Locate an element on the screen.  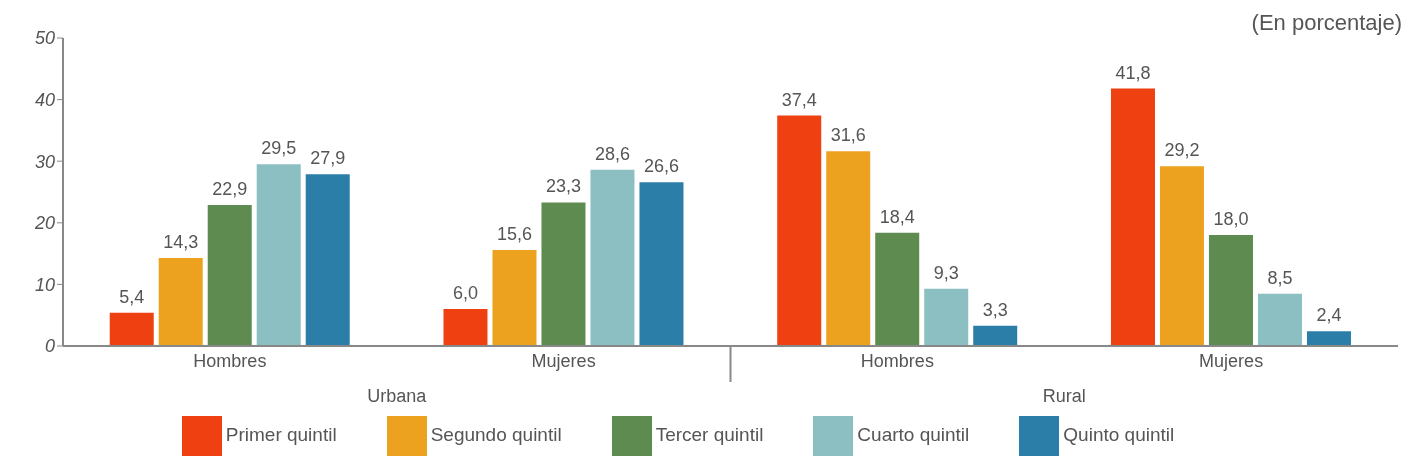
data-label: 37,4 is located at coordinates (799, 99).